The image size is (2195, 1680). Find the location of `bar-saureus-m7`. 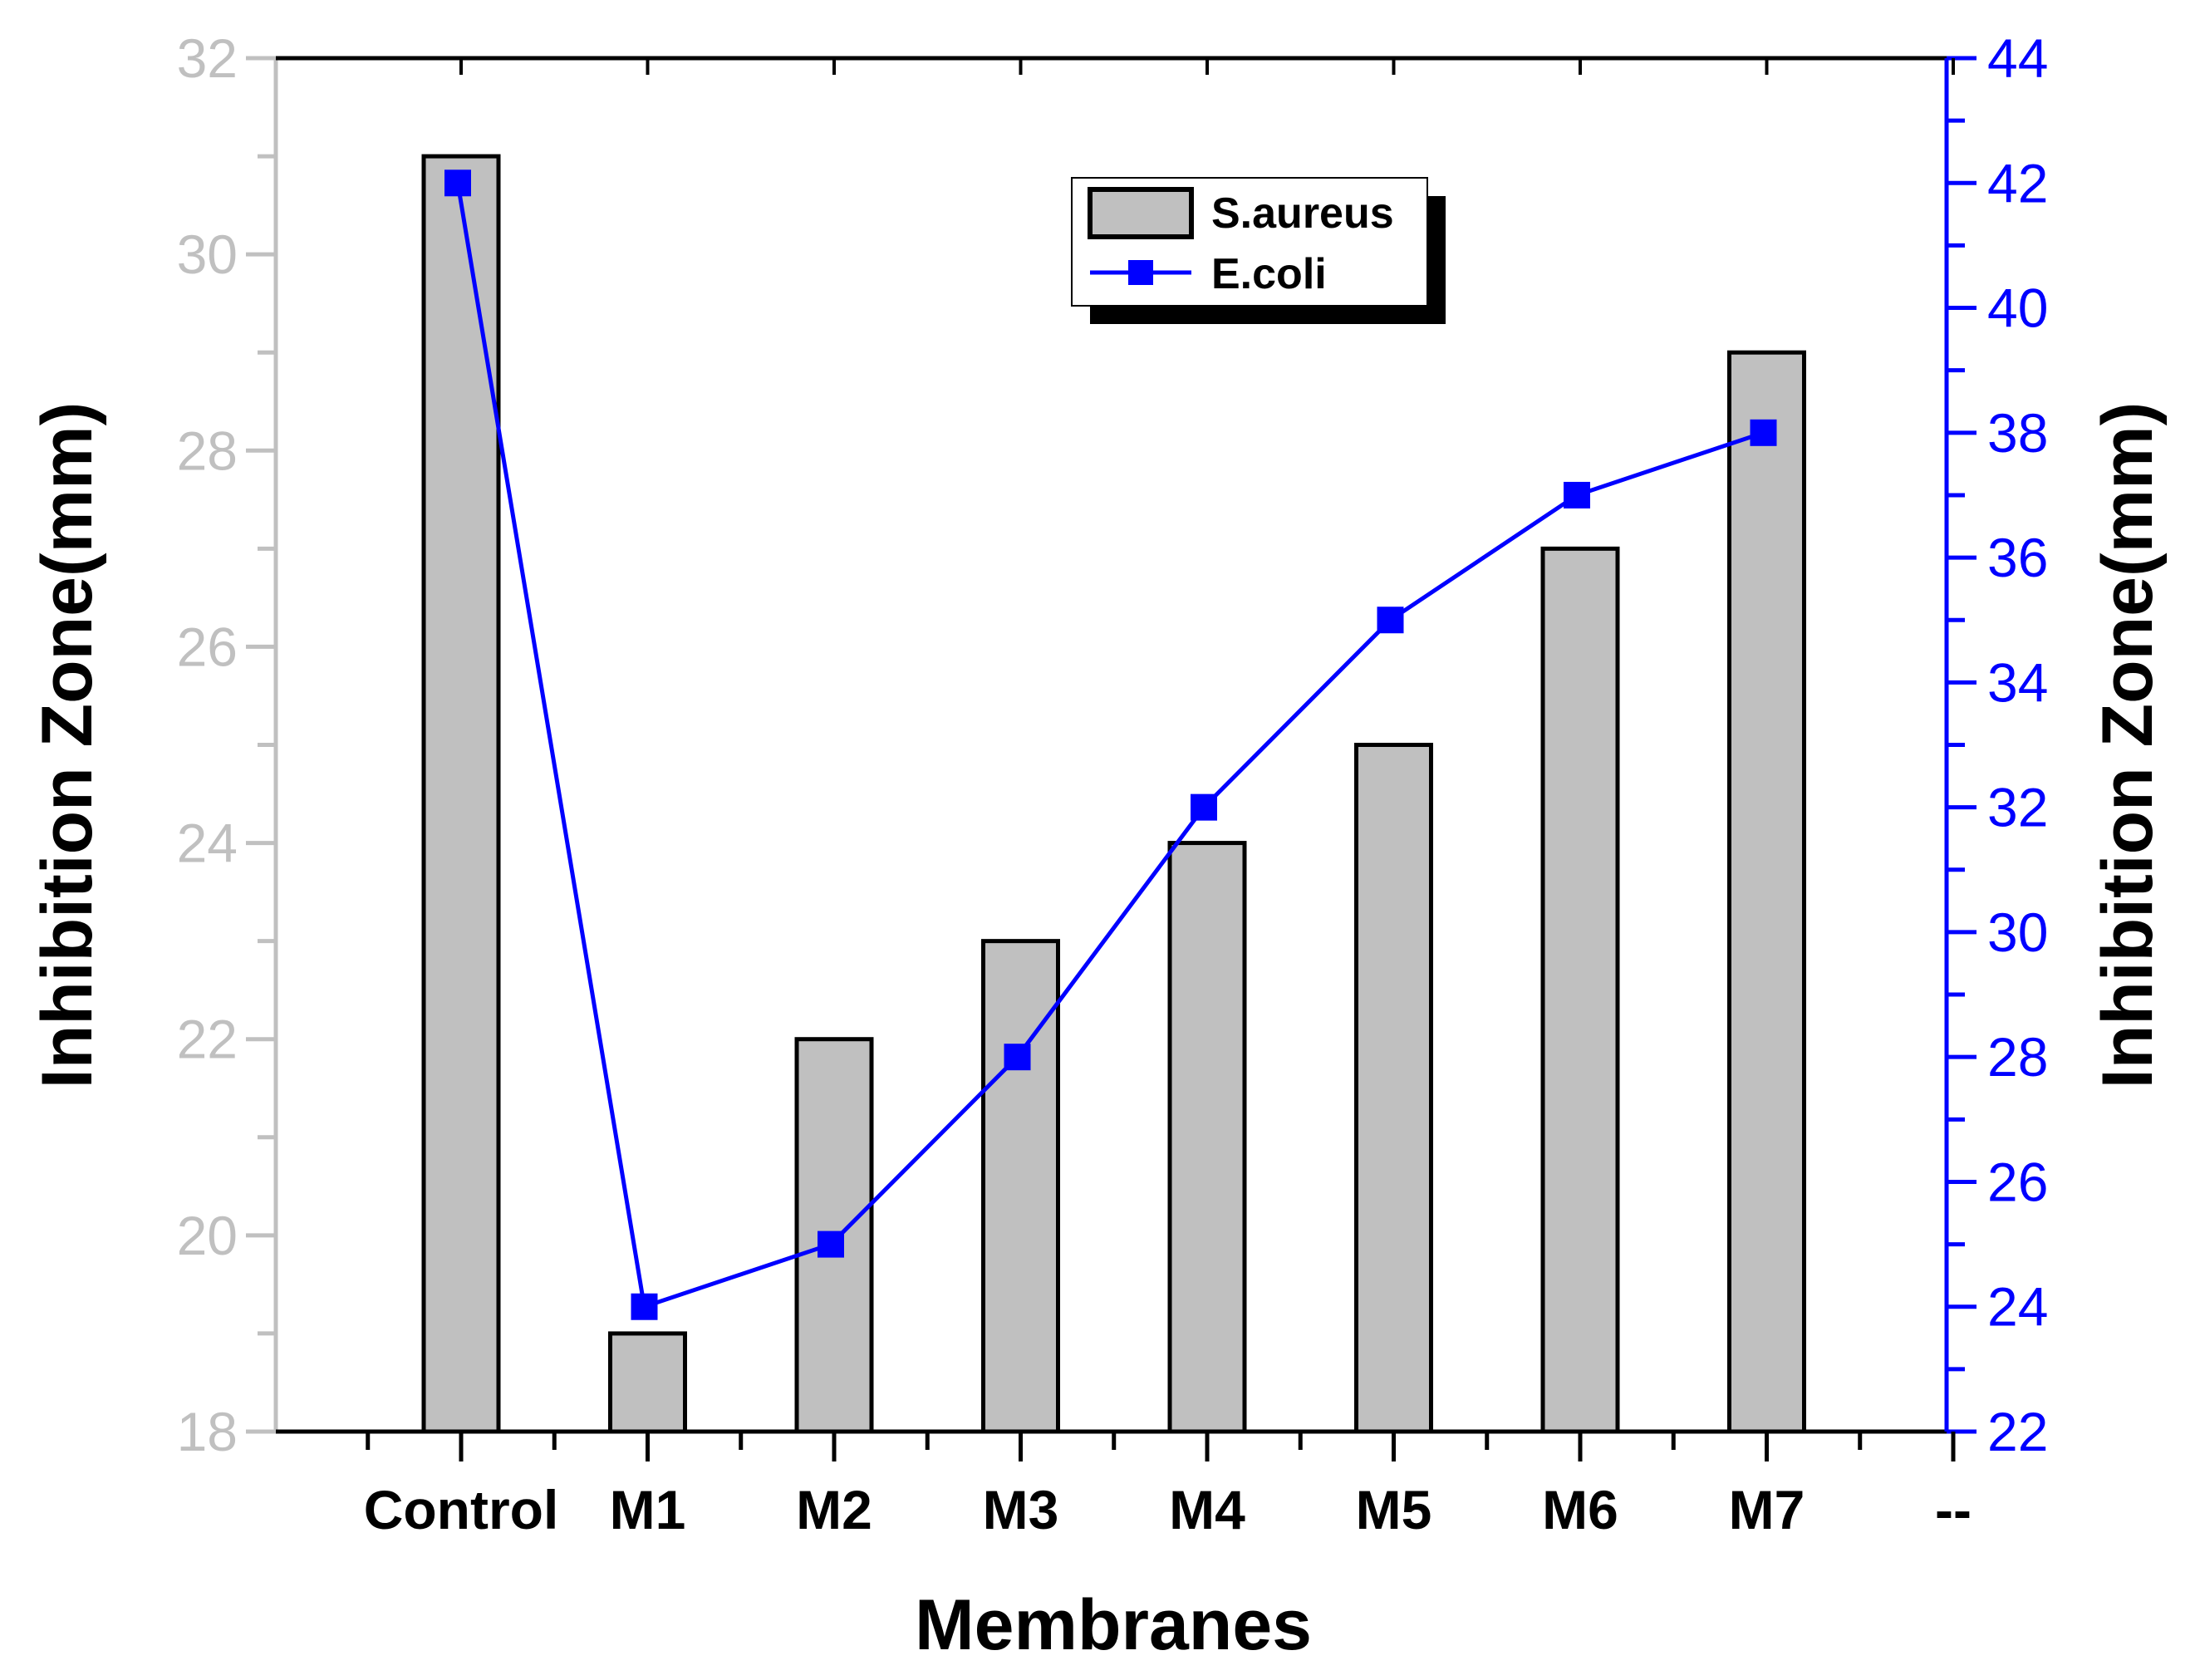

bar-saureus-m7 is located at coordinates (1766, 892).